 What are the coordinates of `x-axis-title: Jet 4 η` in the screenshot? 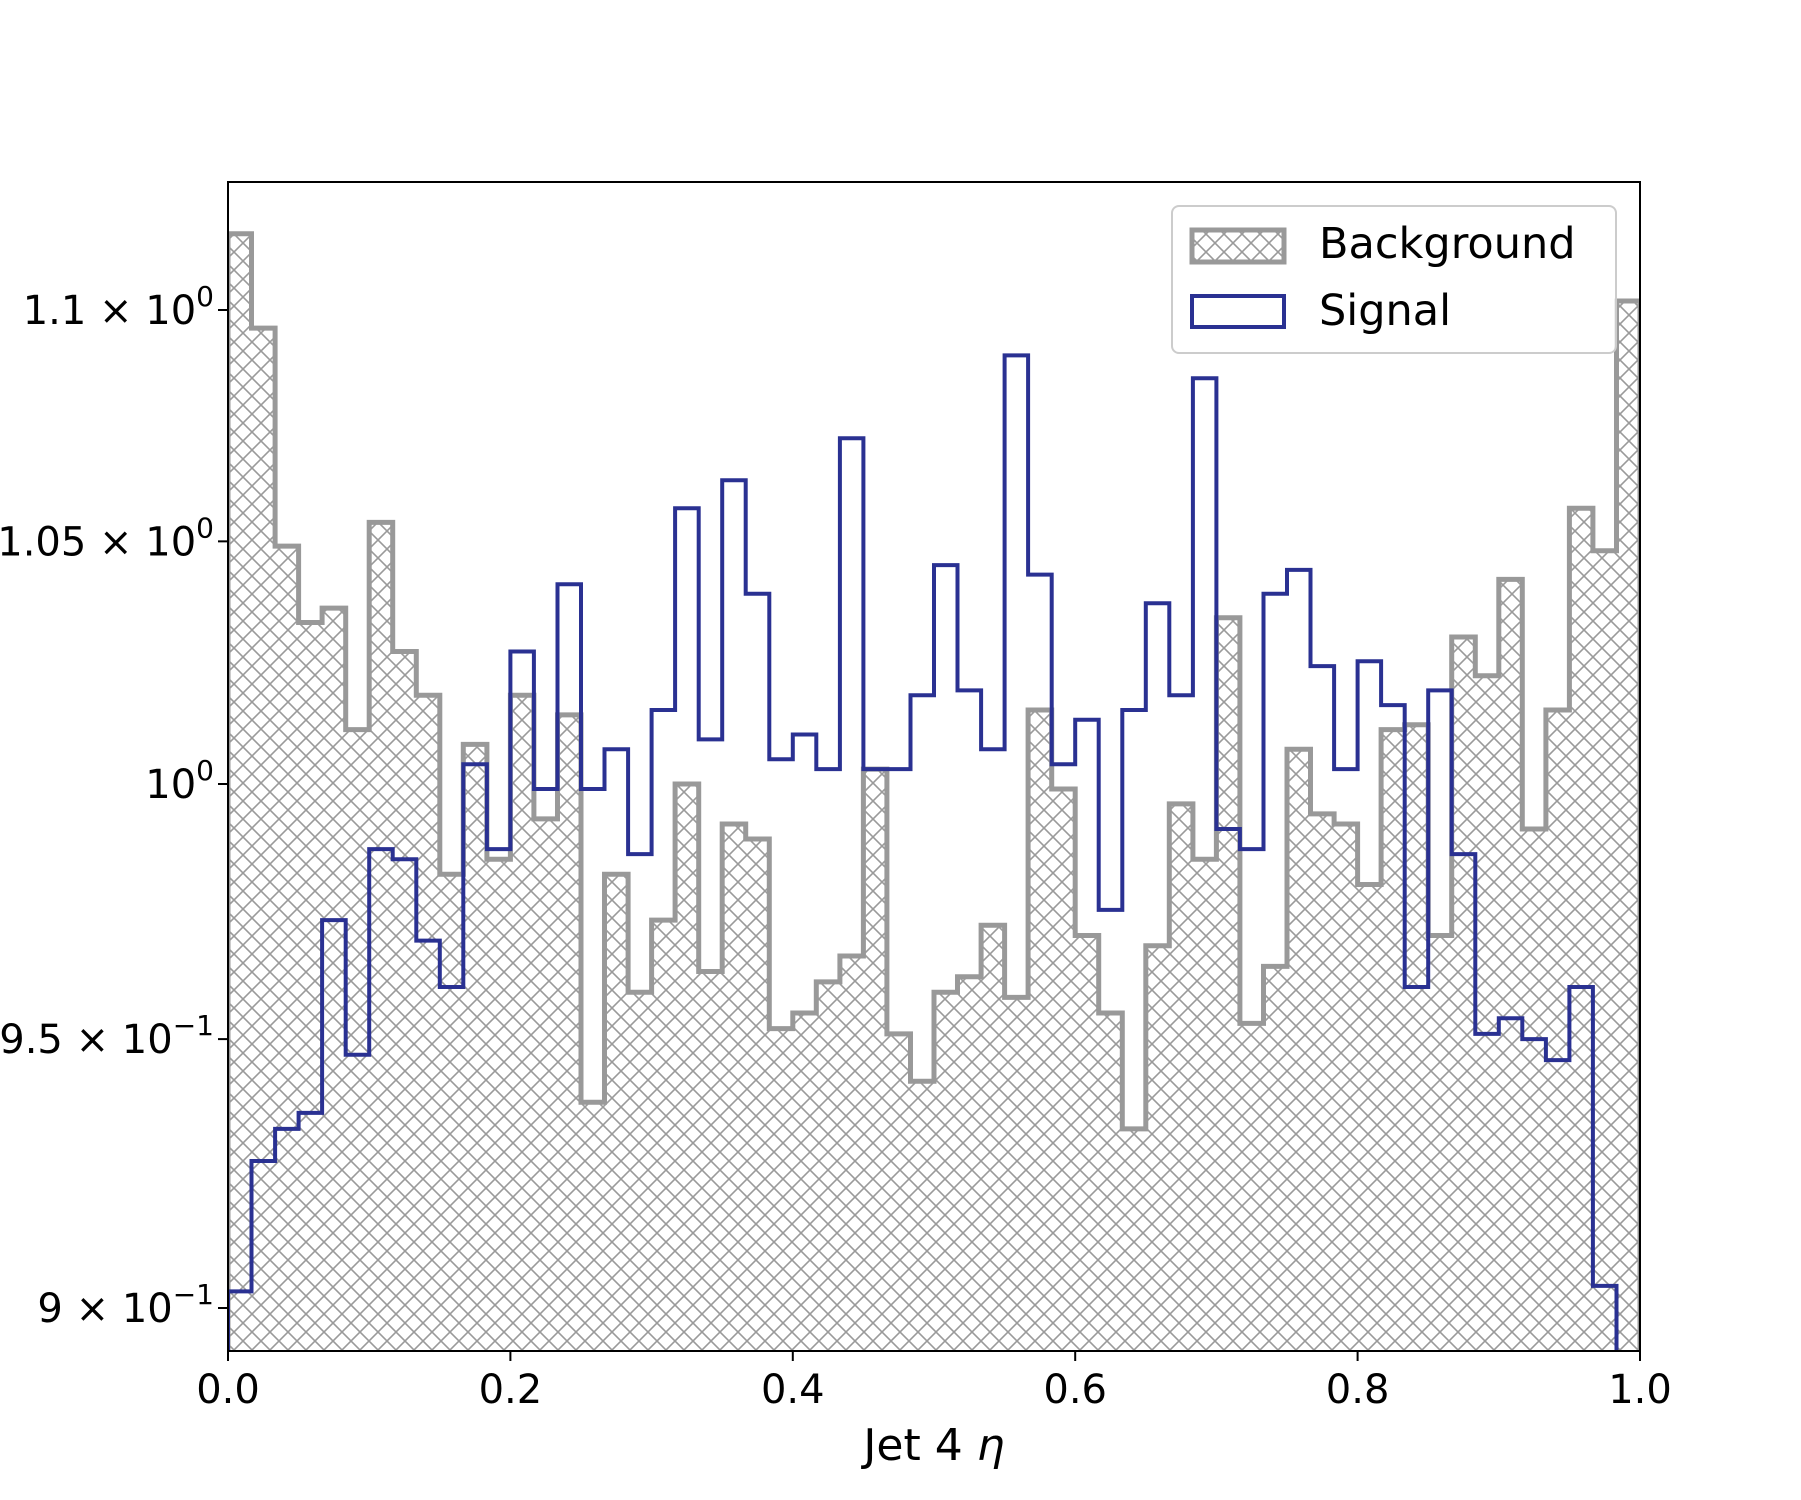 It's located at (932, 1445).